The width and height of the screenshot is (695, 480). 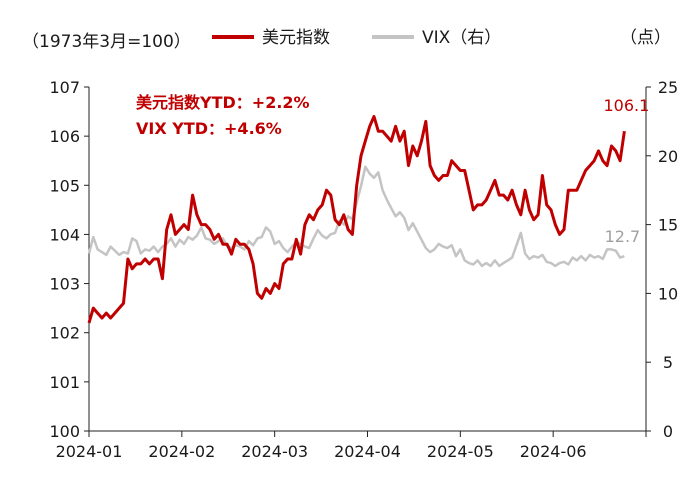 I want to click on left-tick-label: 105, so click(x=64, y=185).